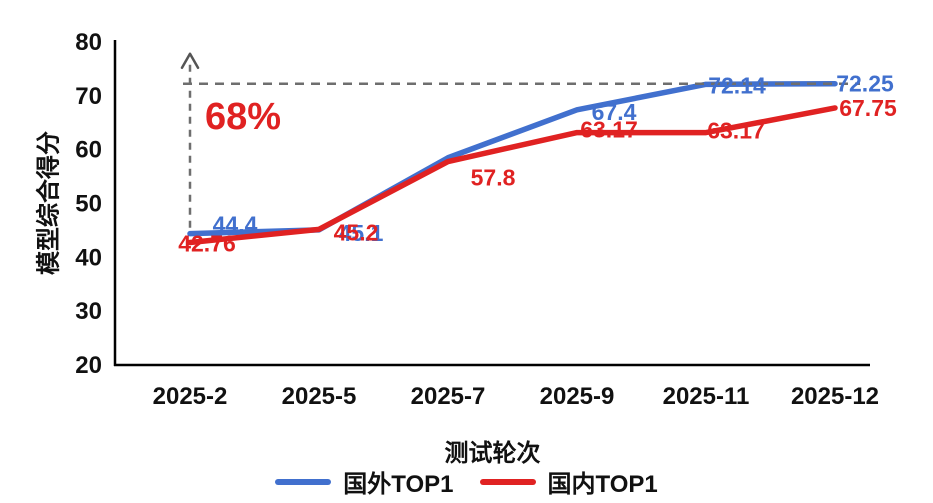 The height and width of the screenshot is (503, 933). What do you see at coordinates (398, 484) in the screenshot?
I see `legend-label-foreign-top1: 国外TOP1` at bounding box center [398, 484].